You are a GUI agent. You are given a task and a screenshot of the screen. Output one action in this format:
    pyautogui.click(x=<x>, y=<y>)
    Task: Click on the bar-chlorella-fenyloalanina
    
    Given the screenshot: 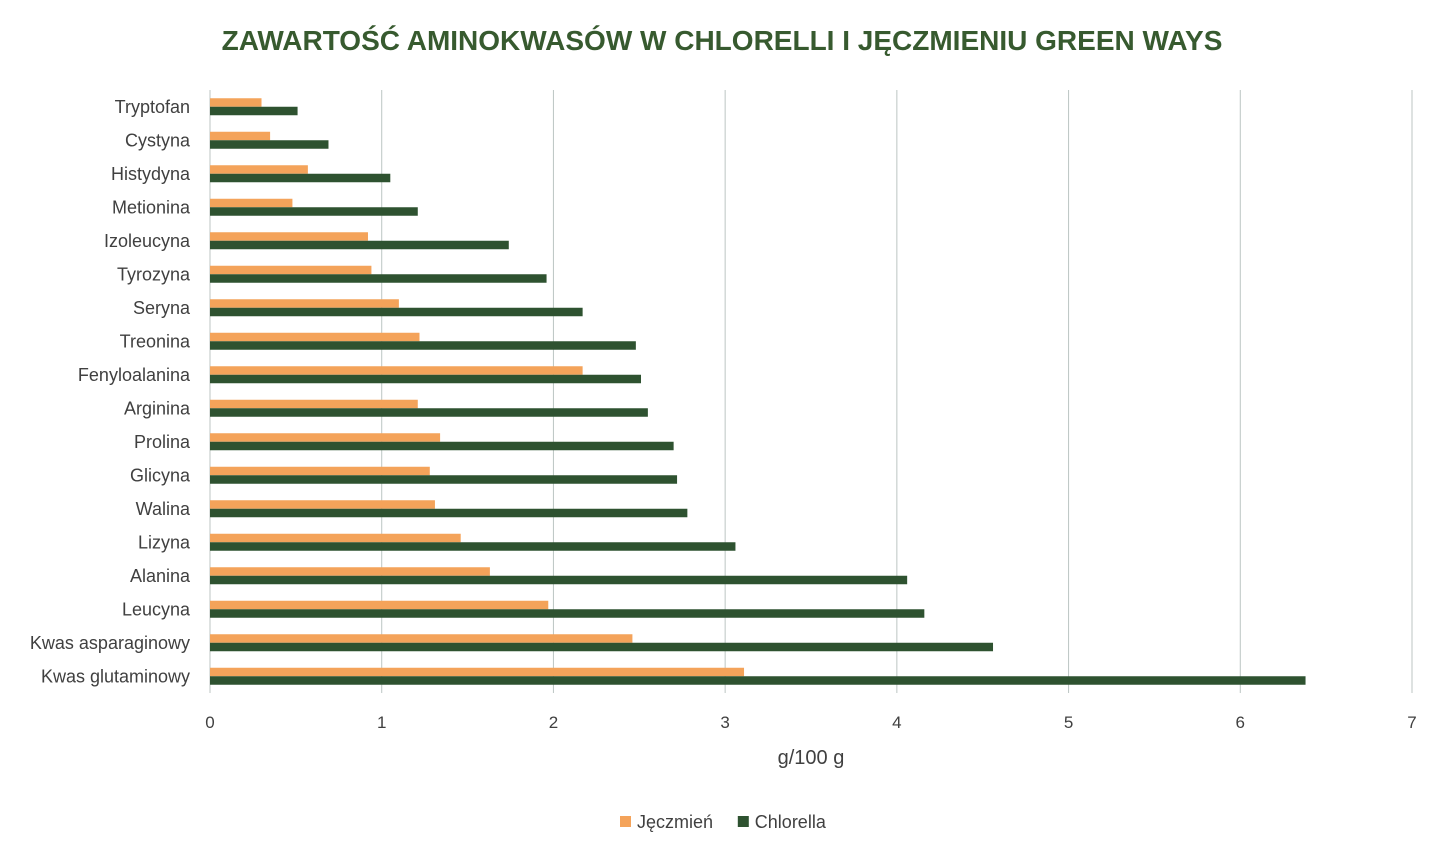 What is the action you would take?
    pyautogui.click(x=426, y=379)
    